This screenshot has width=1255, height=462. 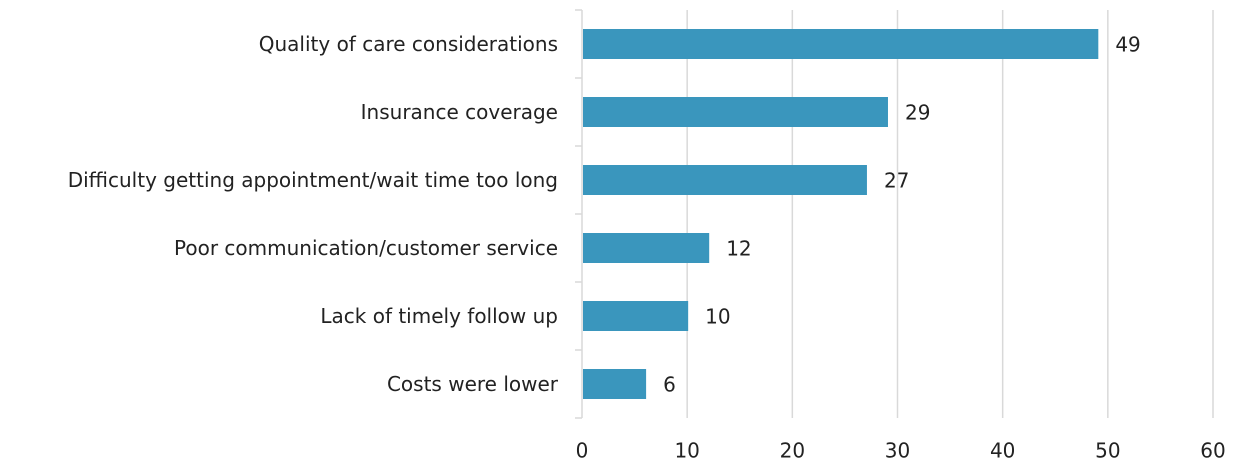 What do you see at coordinates (917, 113) in the screenshot?
I see `value-label: 29` at bounding box center [917, 113].